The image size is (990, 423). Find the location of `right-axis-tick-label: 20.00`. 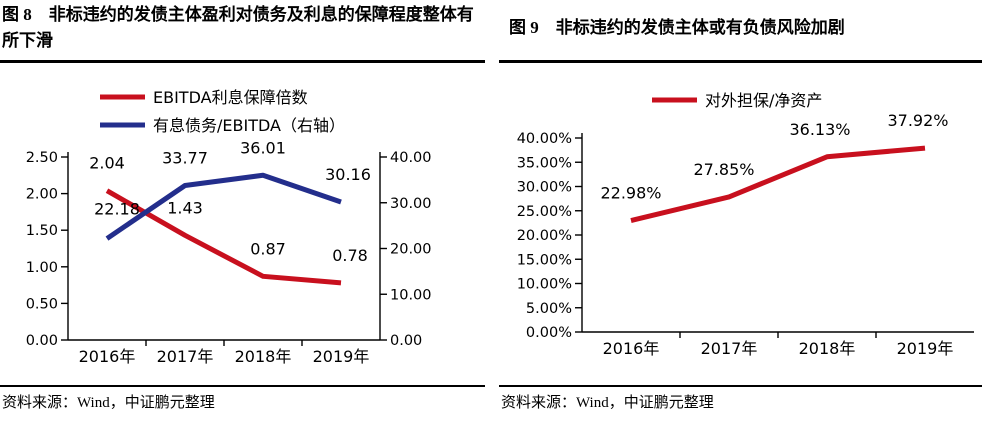

right-axis-tick-label: 20.00 is located at coordinates (411, 250).